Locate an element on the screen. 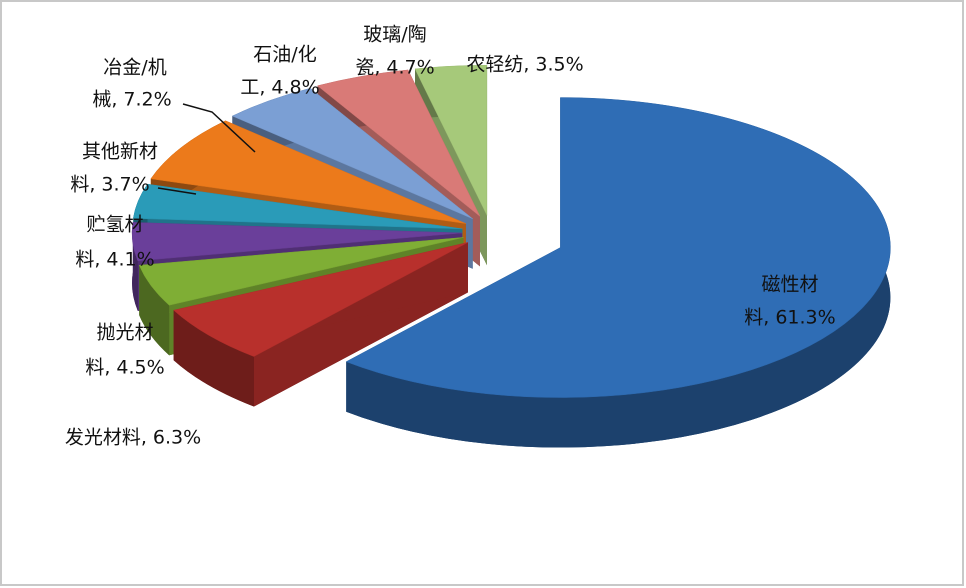  data-label: 抛光材 is located at coordinates (124, 333).